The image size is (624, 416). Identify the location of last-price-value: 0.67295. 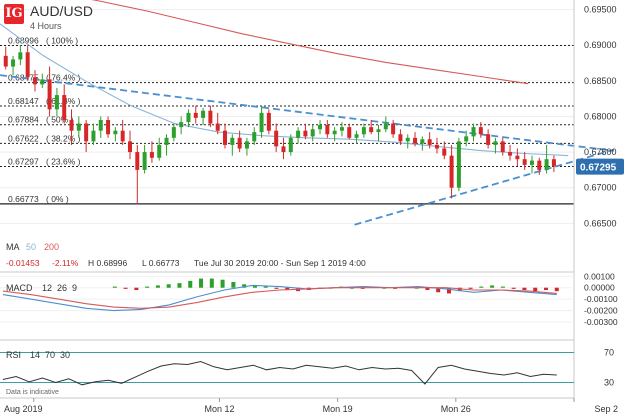
(598, 168).